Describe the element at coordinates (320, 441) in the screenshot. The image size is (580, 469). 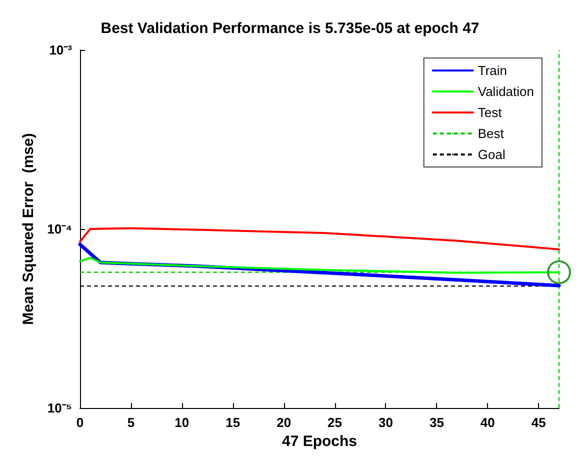
I see `x-axis-title: 47 Epochs` at that location.